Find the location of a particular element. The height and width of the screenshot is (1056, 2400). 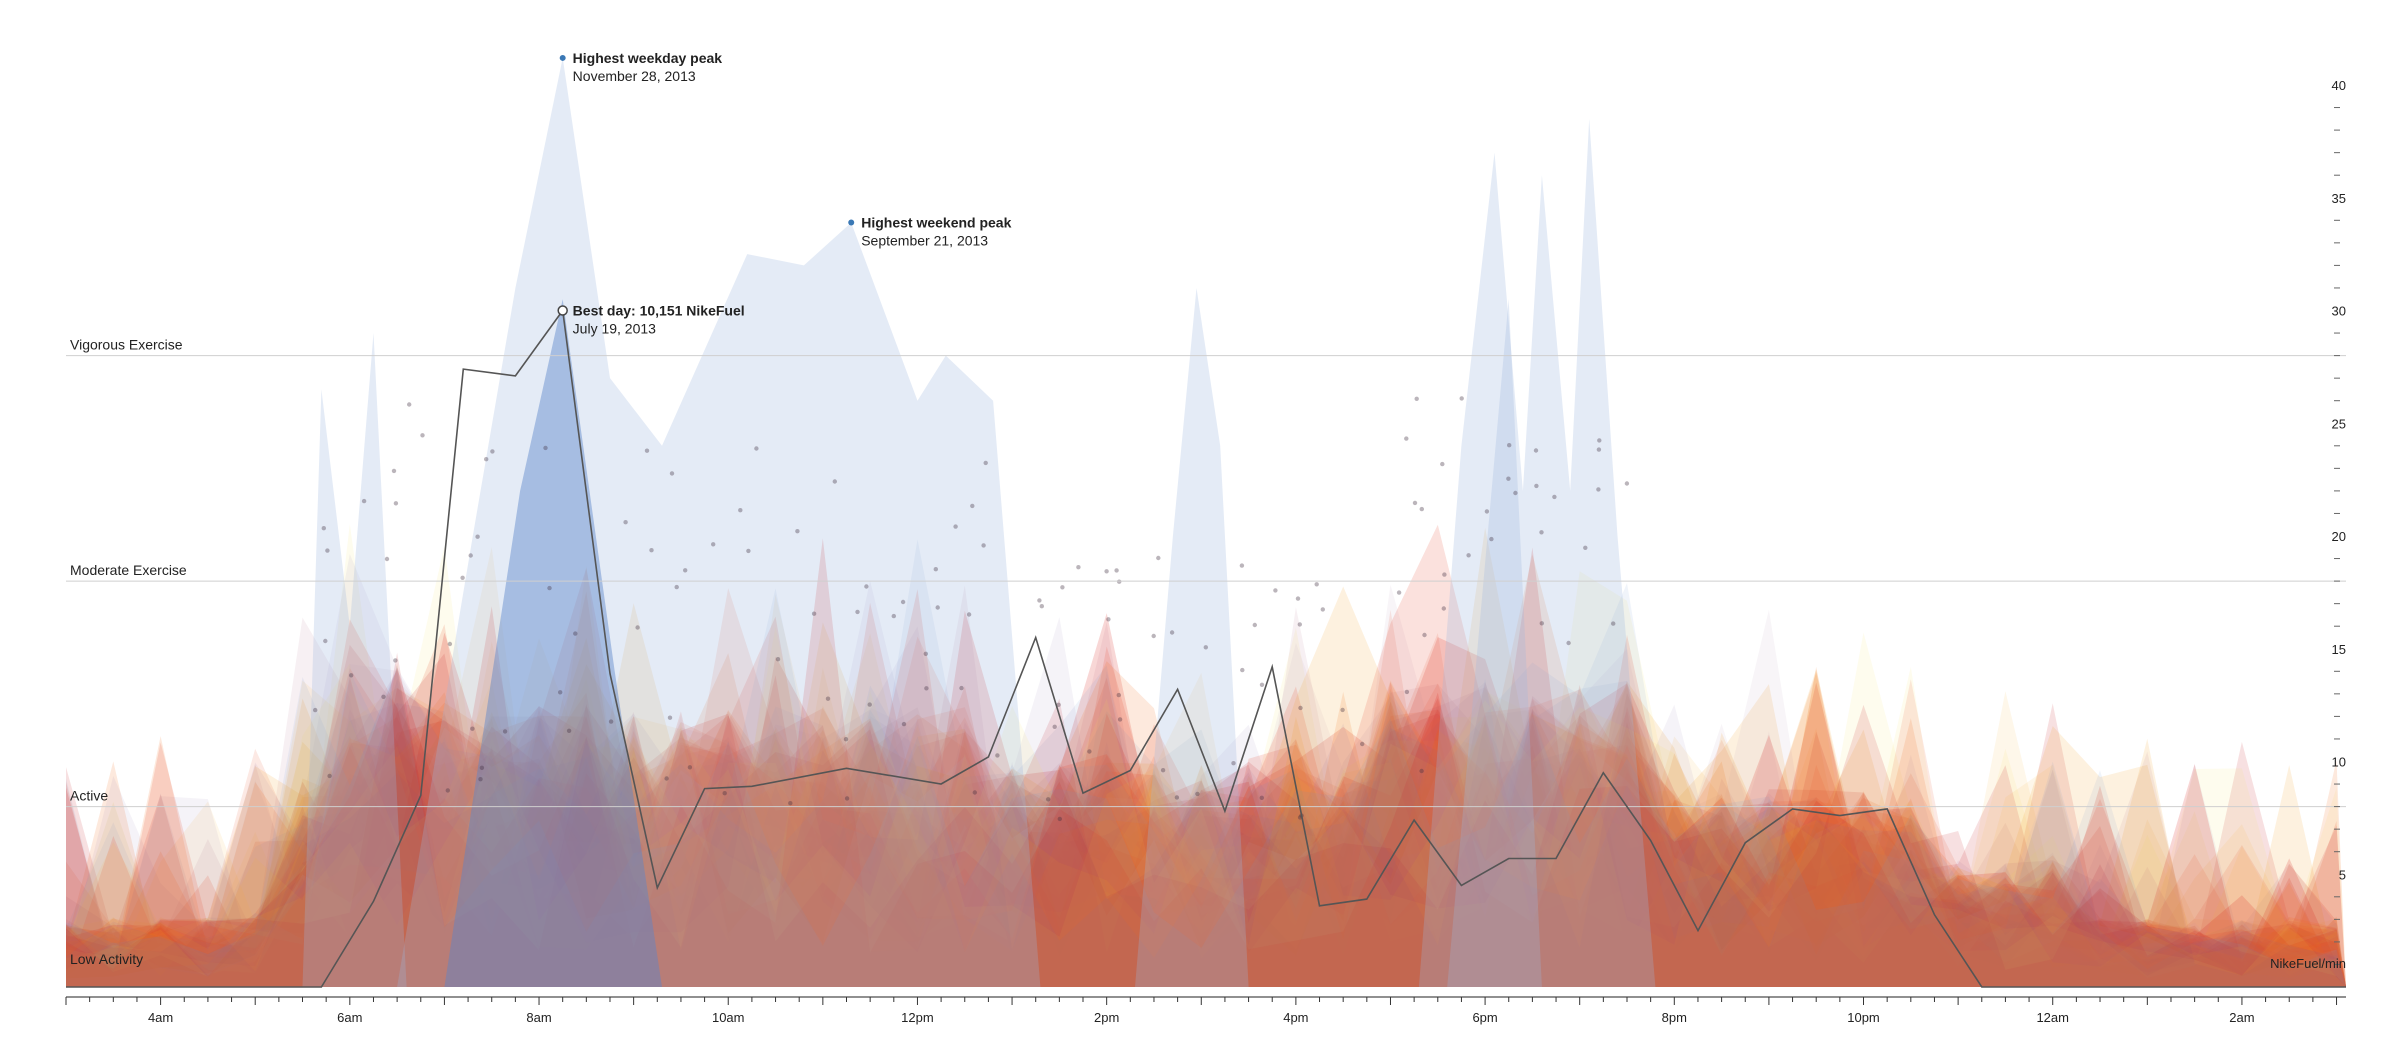

y-axis: 5 10 15 20 25 30 35 40 is located at coordinates (2339, 521).